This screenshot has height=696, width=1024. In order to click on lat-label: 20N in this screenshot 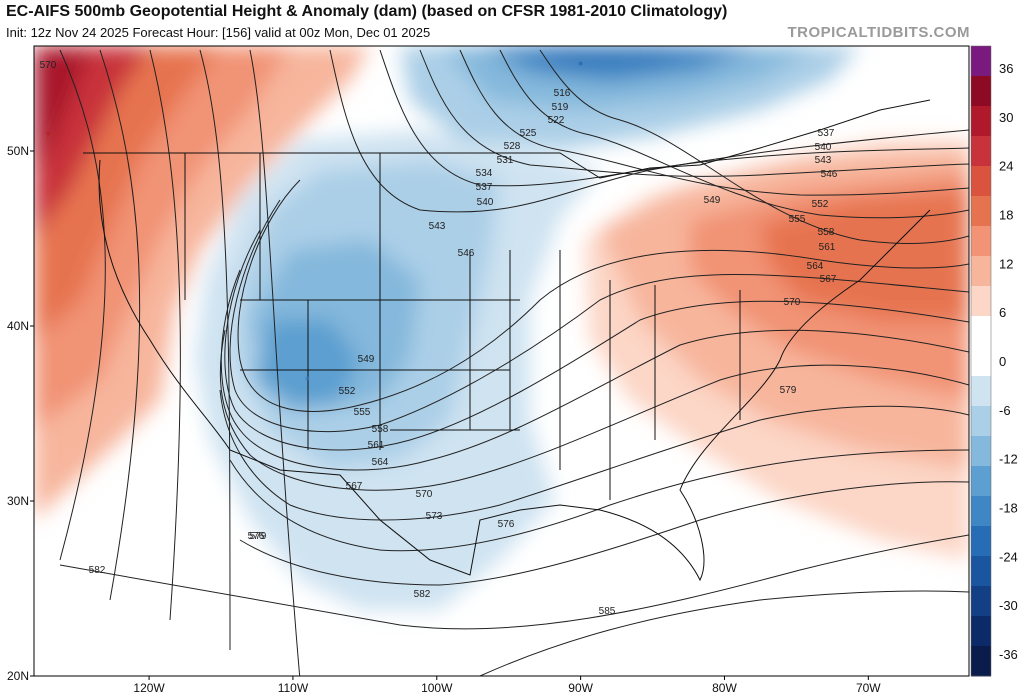, I will do `click(18, 676)`.